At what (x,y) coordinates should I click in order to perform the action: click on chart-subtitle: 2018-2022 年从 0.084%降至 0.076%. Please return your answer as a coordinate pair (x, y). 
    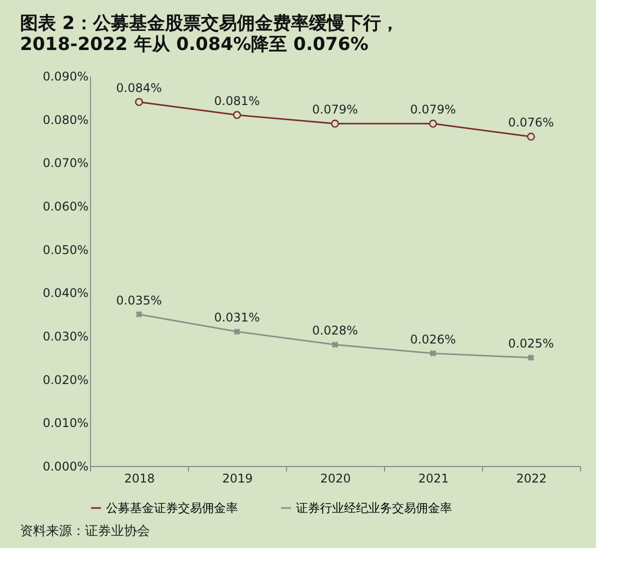
    Looking at the image, I should click on (194, 44).